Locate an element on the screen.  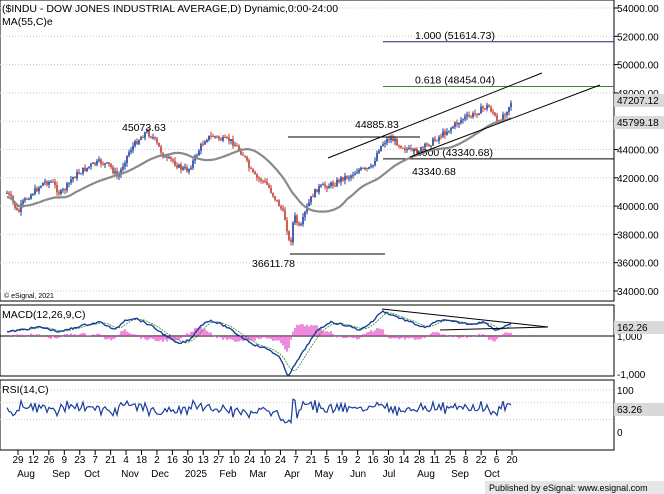
ma-line is located at coordinates (259, 165).